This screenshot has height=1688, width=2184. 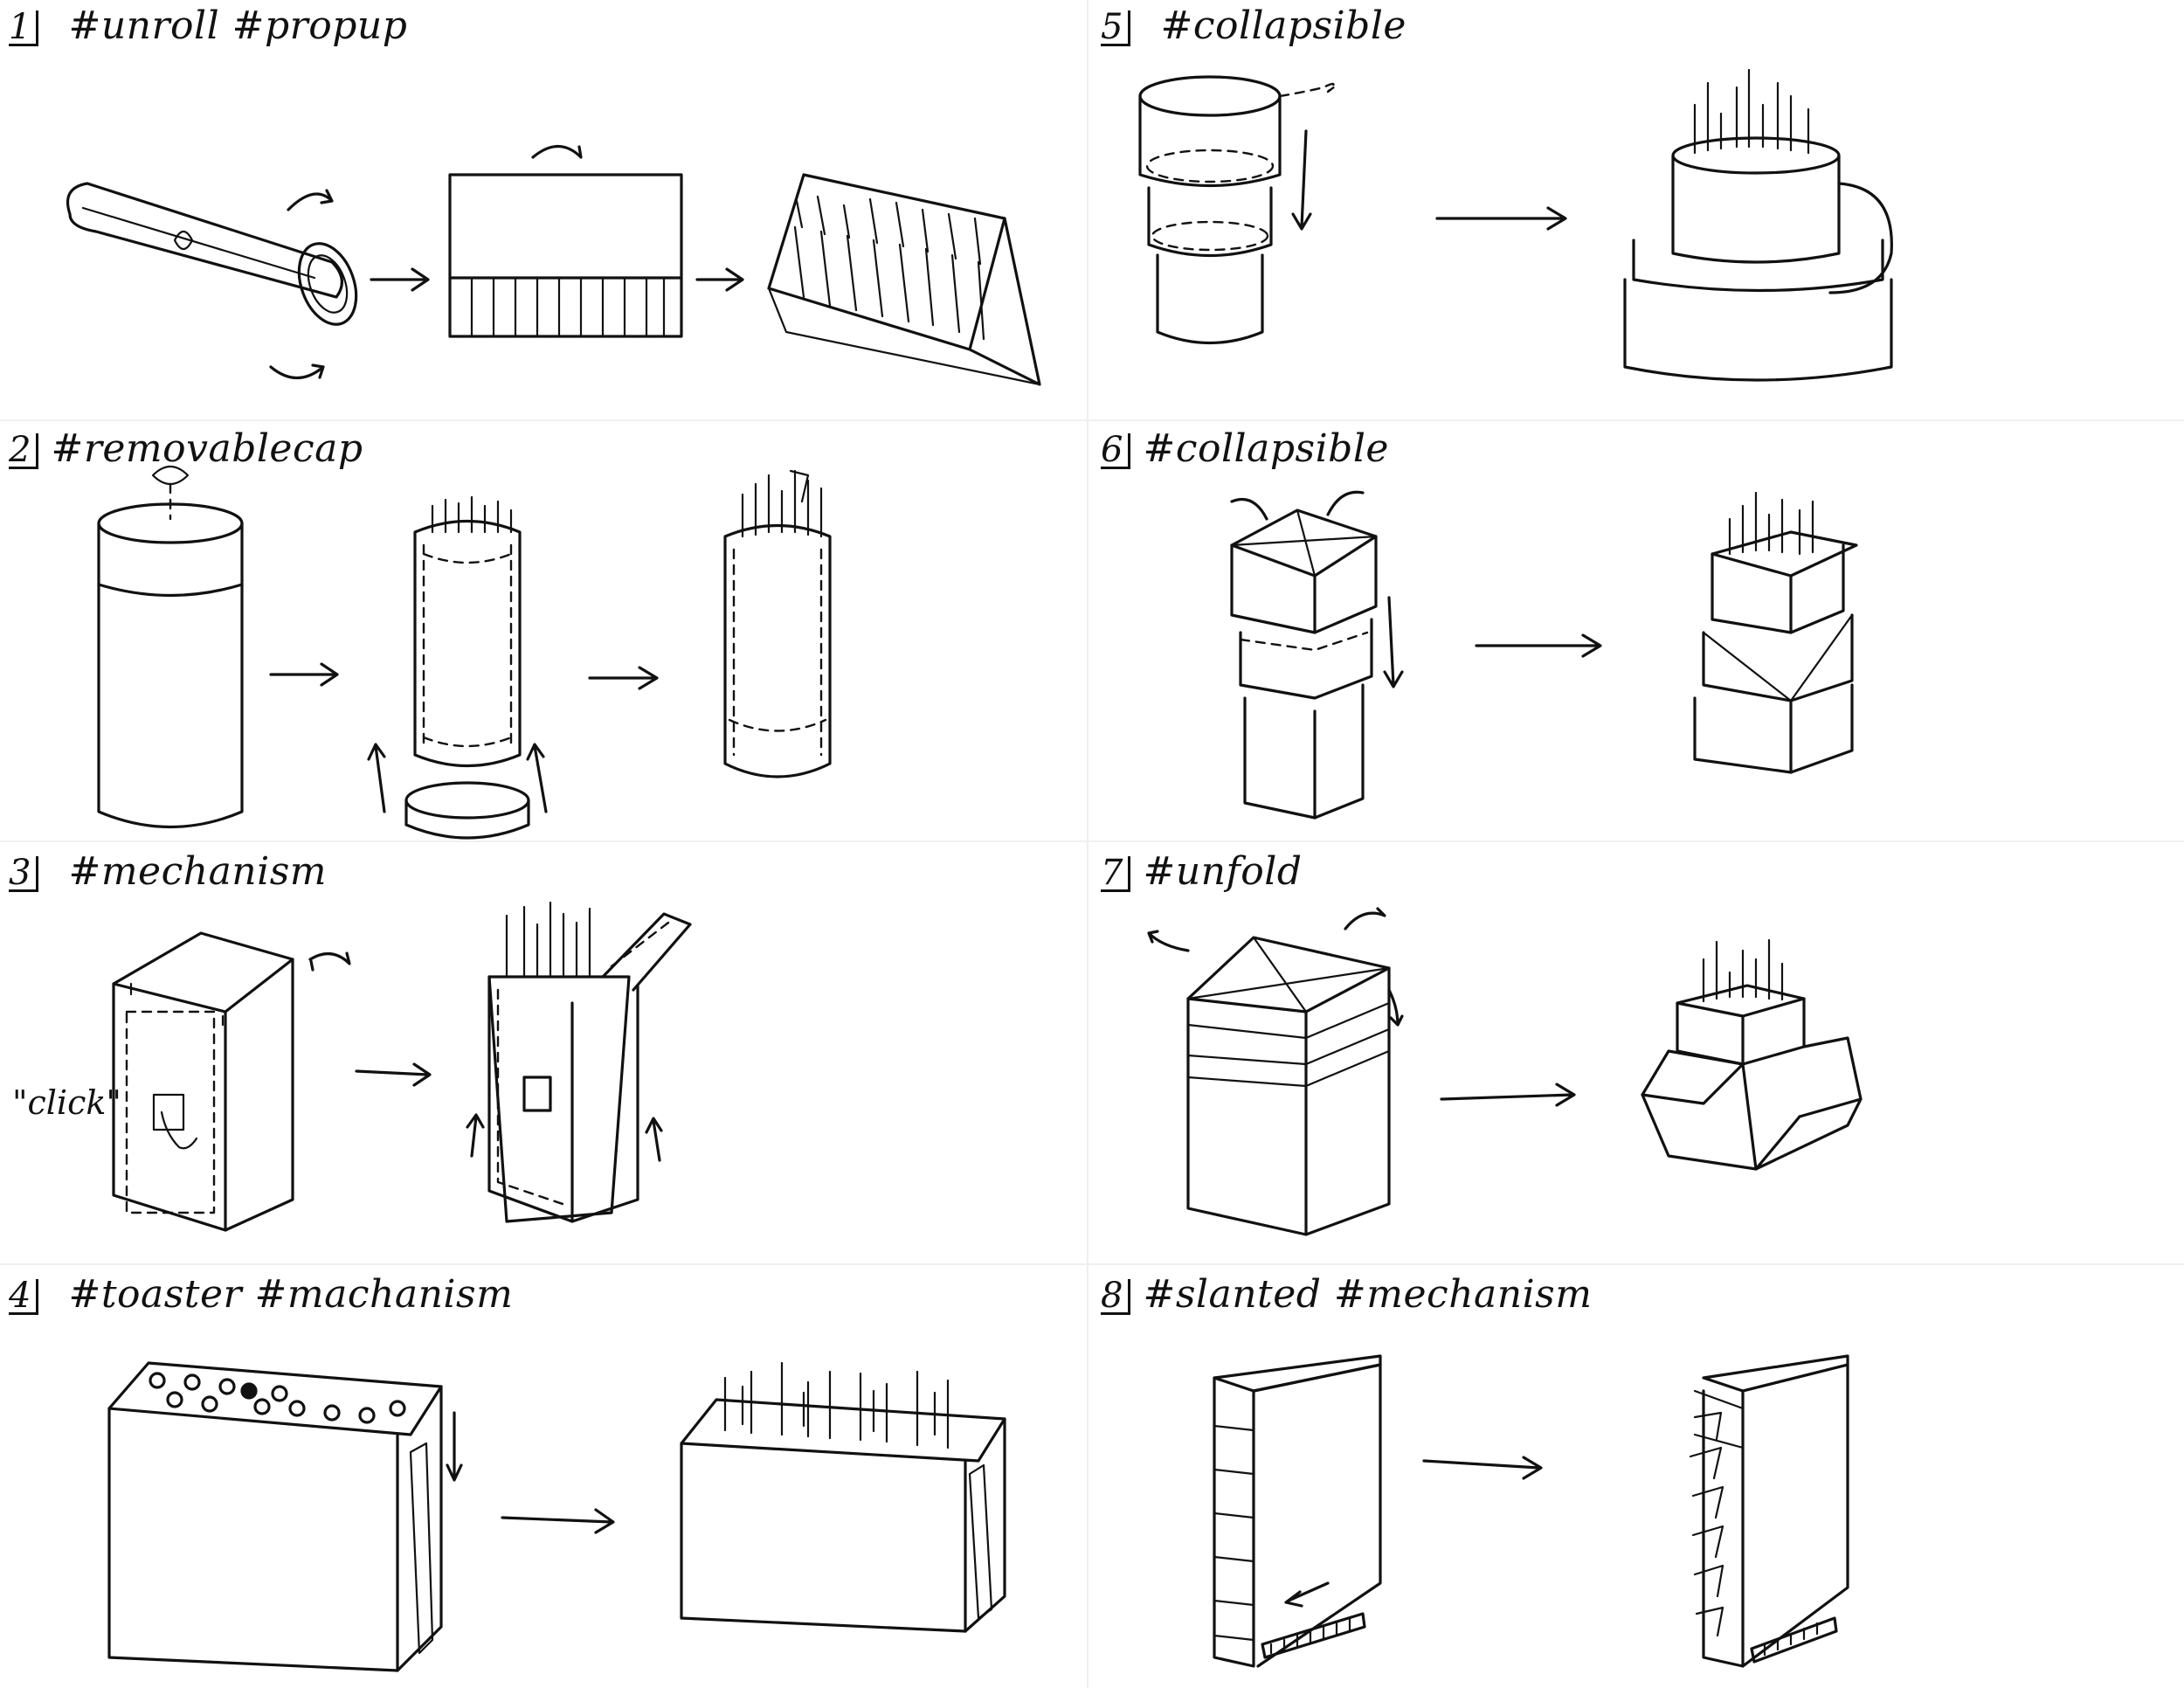 I want to click on arrow-left-icon, so click(x=1307, y=1594).